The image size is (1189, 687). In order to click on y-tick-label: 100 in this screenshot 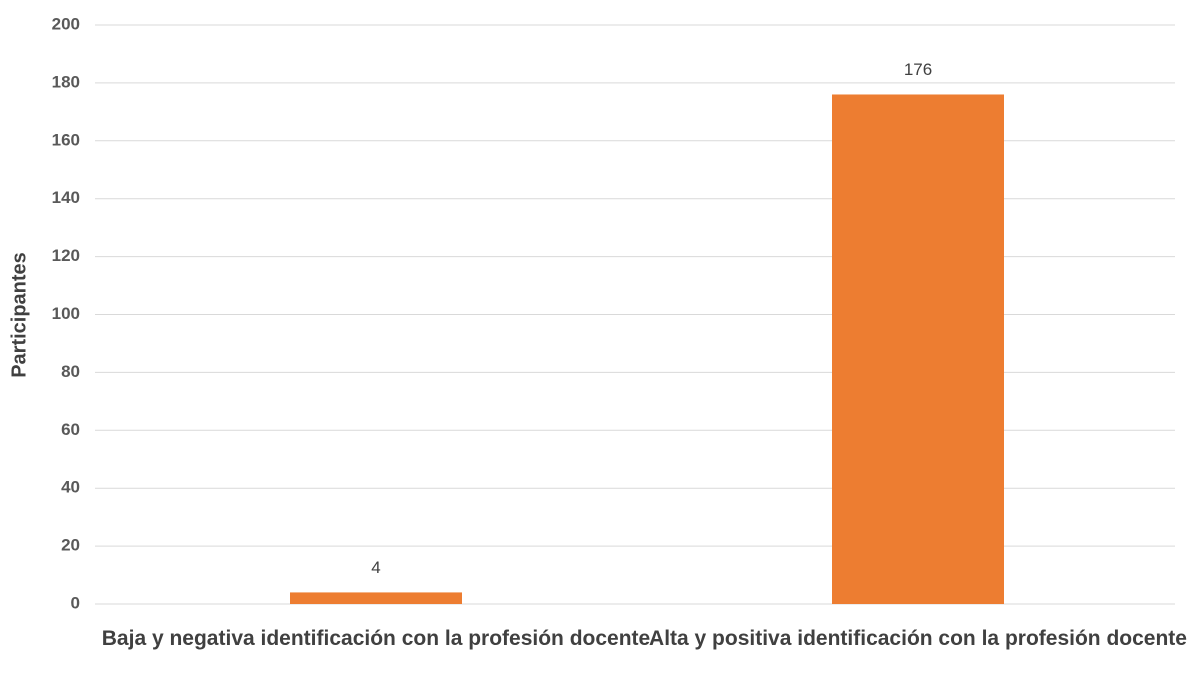, I will do `click(66, 313)`.